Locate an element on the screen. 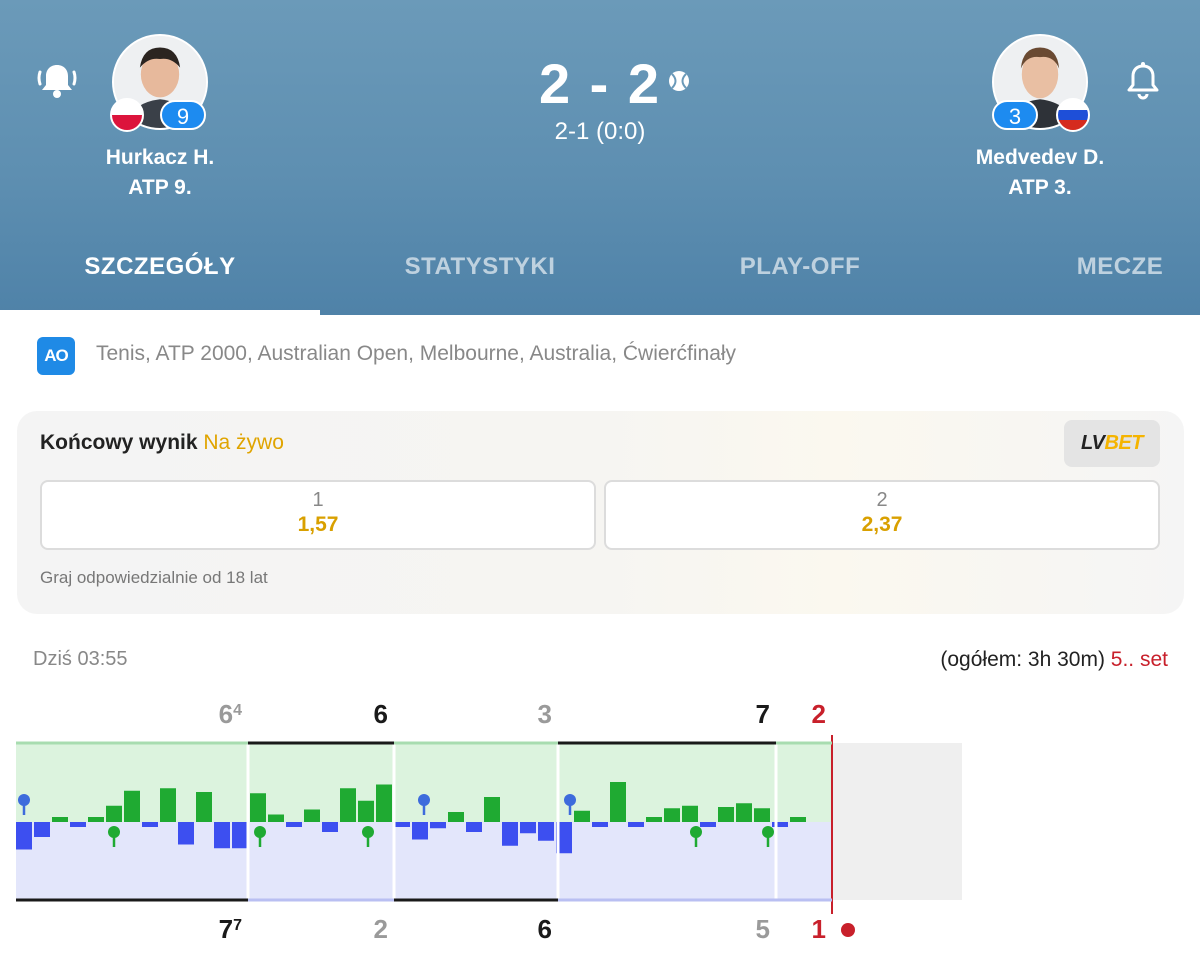 Image resolution: width=1200 pixels, height=957 pixels. tab-details: SZCZEGÓŁY is located at coordinates (160, 277).